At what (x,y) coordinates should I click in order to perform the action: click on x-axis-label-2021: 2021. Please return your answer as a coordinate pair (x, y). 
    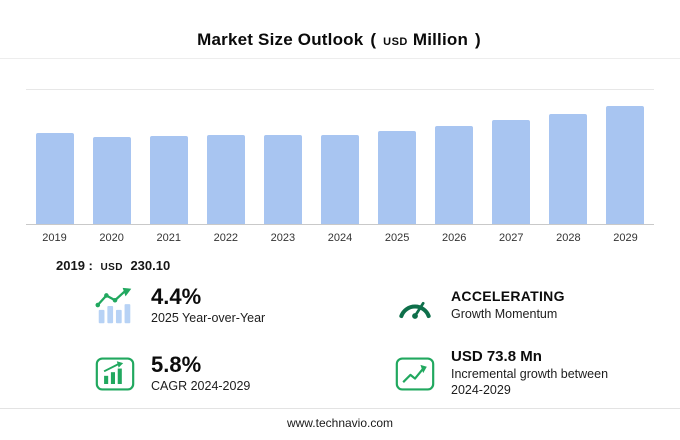
    Looking at the image, I should click on (168, 238).